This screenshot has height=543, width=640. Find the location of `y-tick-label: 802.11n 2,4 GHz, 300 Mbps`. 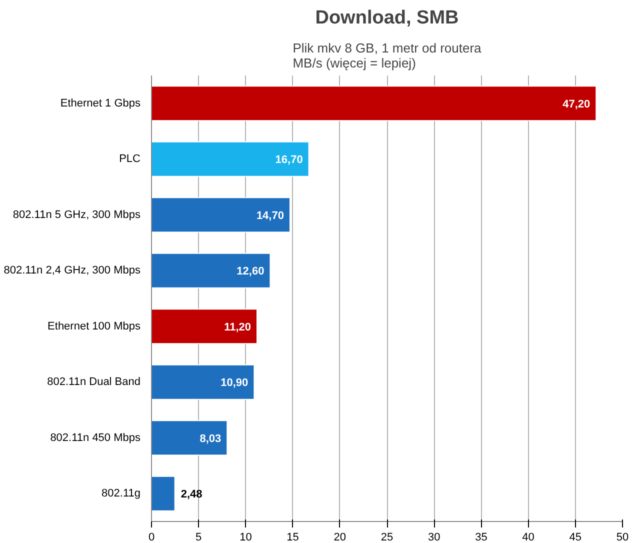

y-tick-label: 802.11n 2,4 GHz, 300 Mbps is located at coordinates (72, 270).